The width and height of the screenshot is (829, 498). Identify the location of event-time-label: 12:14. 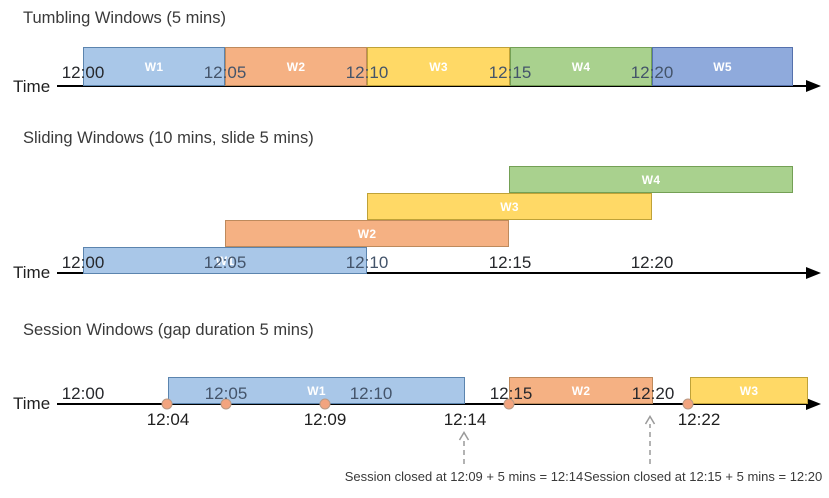
(465, 419).